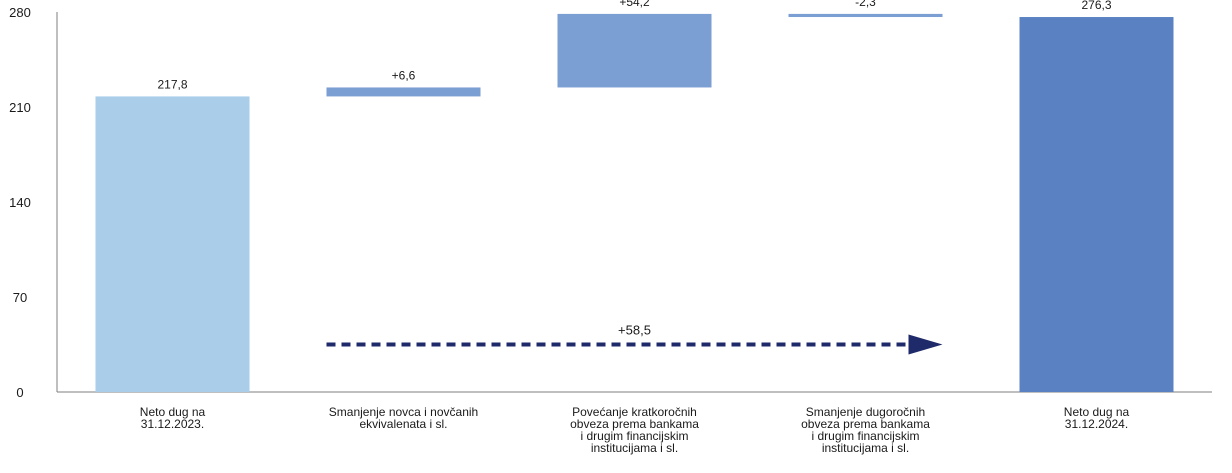 Image resolution: width=1232 pixels, height=473 pixels. Describe the element at coordinates (1096, 424) in the screenshot. I see `x-category-label-line: 31.12.2024.` at that location.